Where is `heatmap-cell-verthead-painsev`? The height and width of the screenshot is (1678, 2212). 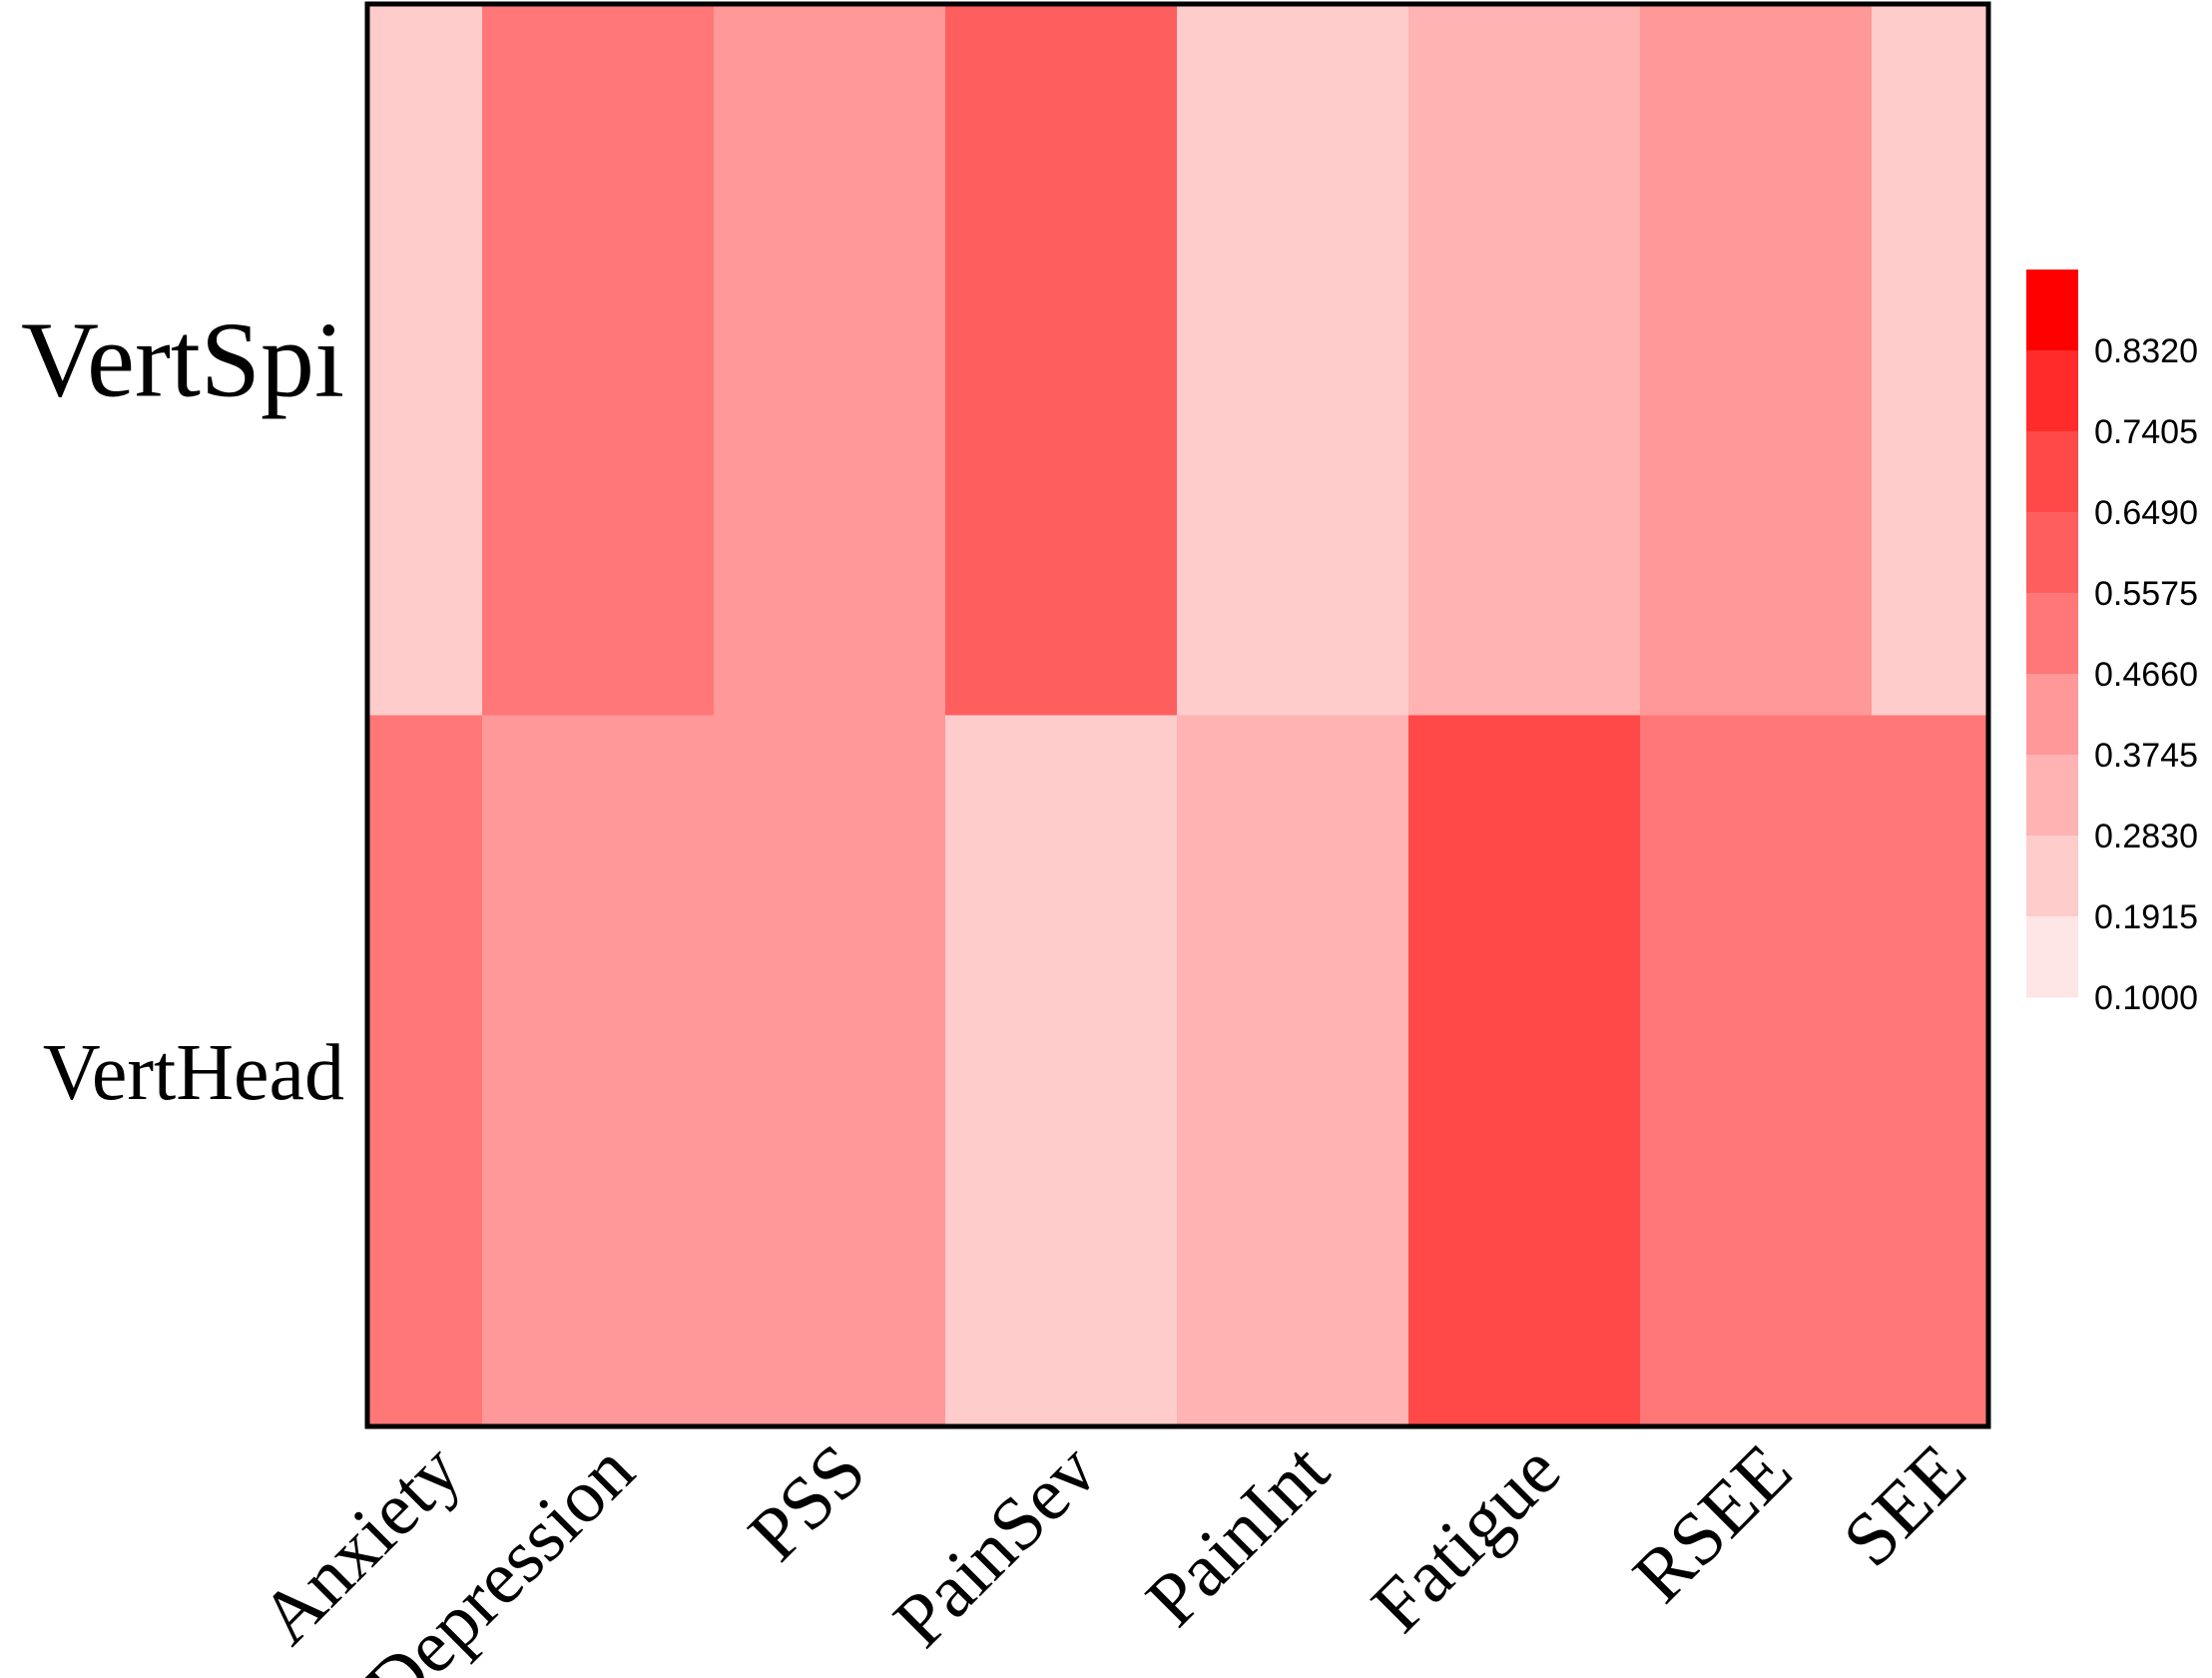
heatmap-cell-verthead-painsev is located at coordinates (1061, 1070).